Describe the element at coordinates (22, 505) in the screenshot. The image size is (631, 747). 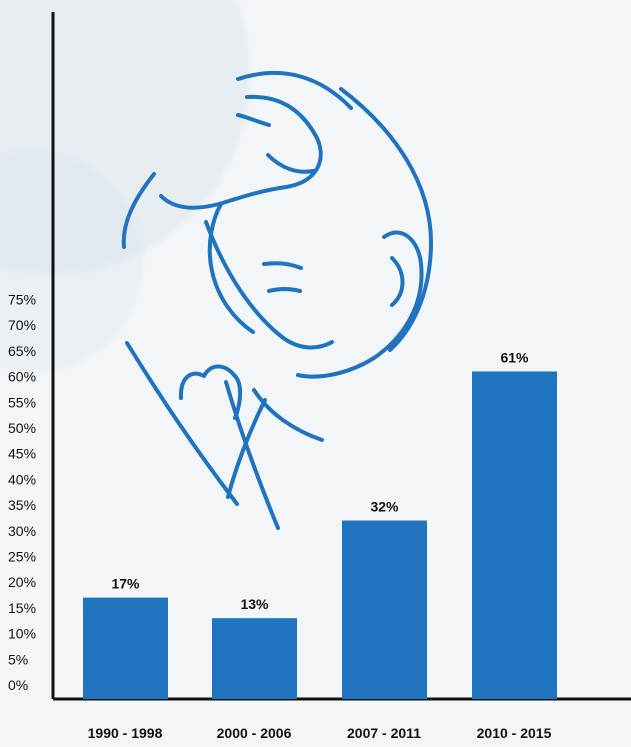
I see `y-tick-label: 35%` at that location.